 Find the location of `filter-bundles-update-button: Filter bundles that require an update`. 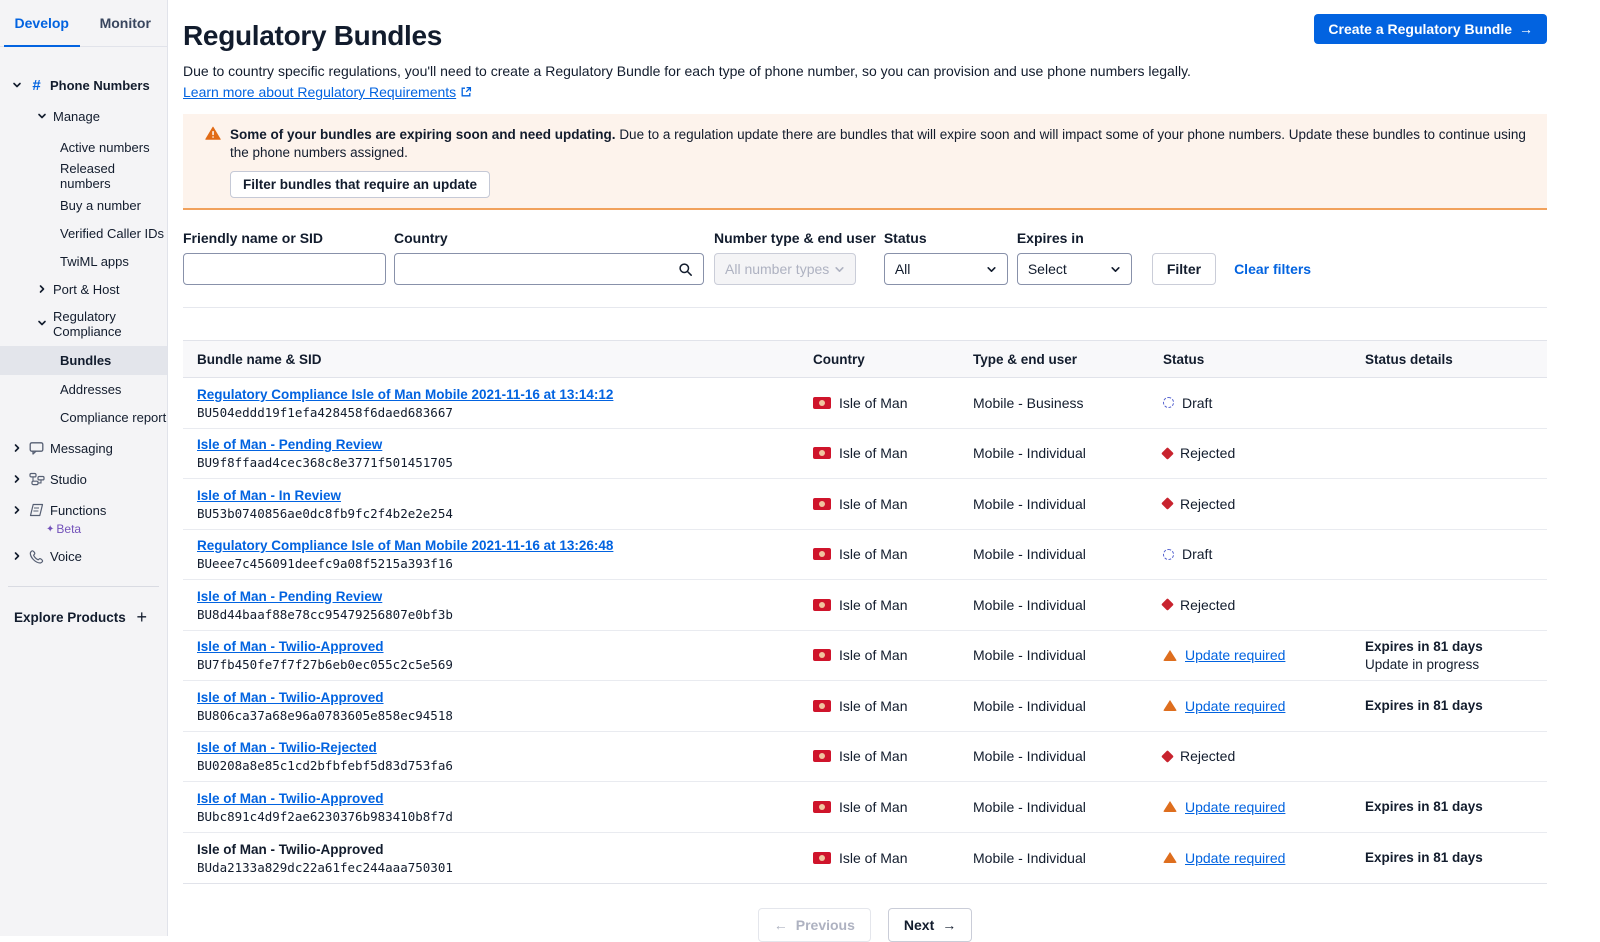

filter-bundles-update-button: Filter bundles that require an update is located at coordinates (360, 184).